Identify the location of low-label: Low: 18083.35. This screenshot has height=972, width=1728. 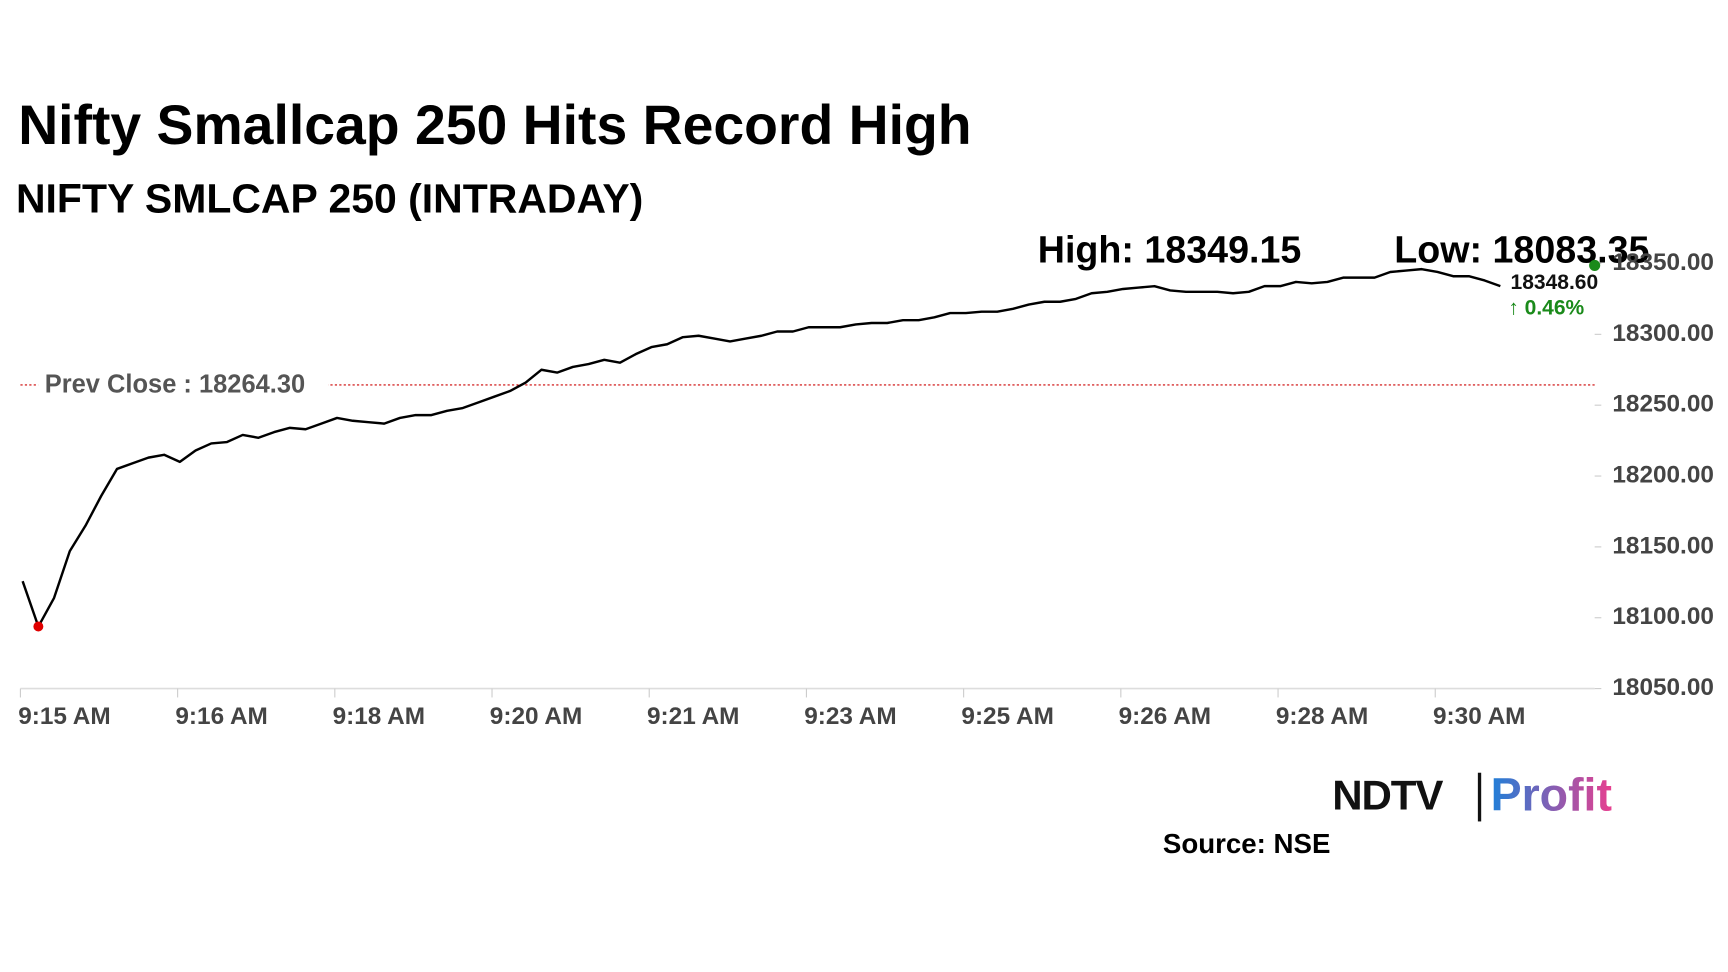
(1521, 249).